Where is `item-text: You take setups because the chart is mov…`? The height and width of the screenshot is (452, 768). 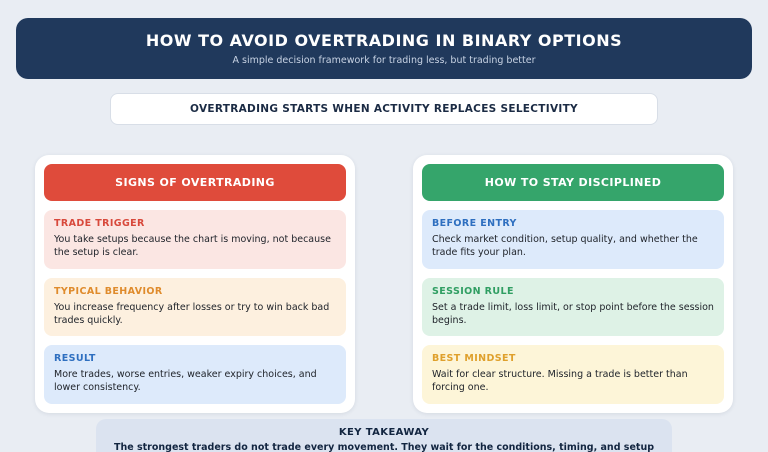 item-text: You take setups because the chart is mov… is located at coordinates (192, 246).